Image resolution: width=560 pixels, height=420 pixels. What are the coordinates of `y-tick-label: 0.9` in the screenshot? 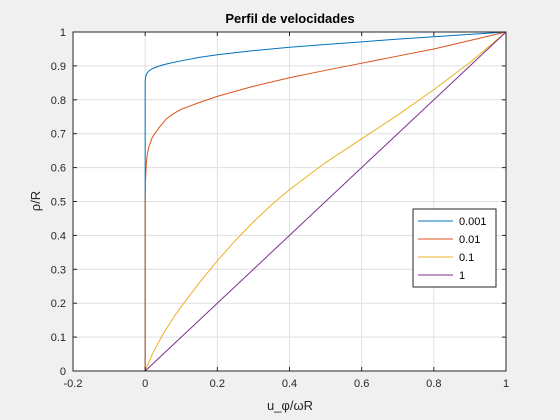 It's located at (58, 67).